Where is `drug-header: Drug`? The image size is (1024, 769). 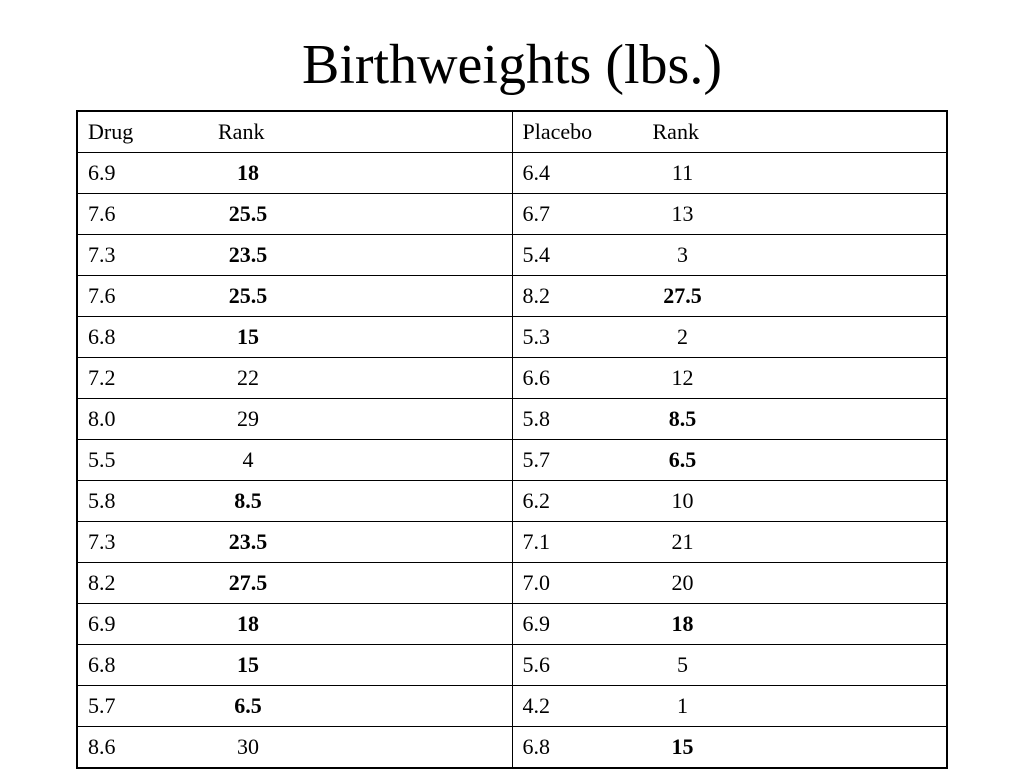 drug-header: Drug is located at coordinates (111, 131).